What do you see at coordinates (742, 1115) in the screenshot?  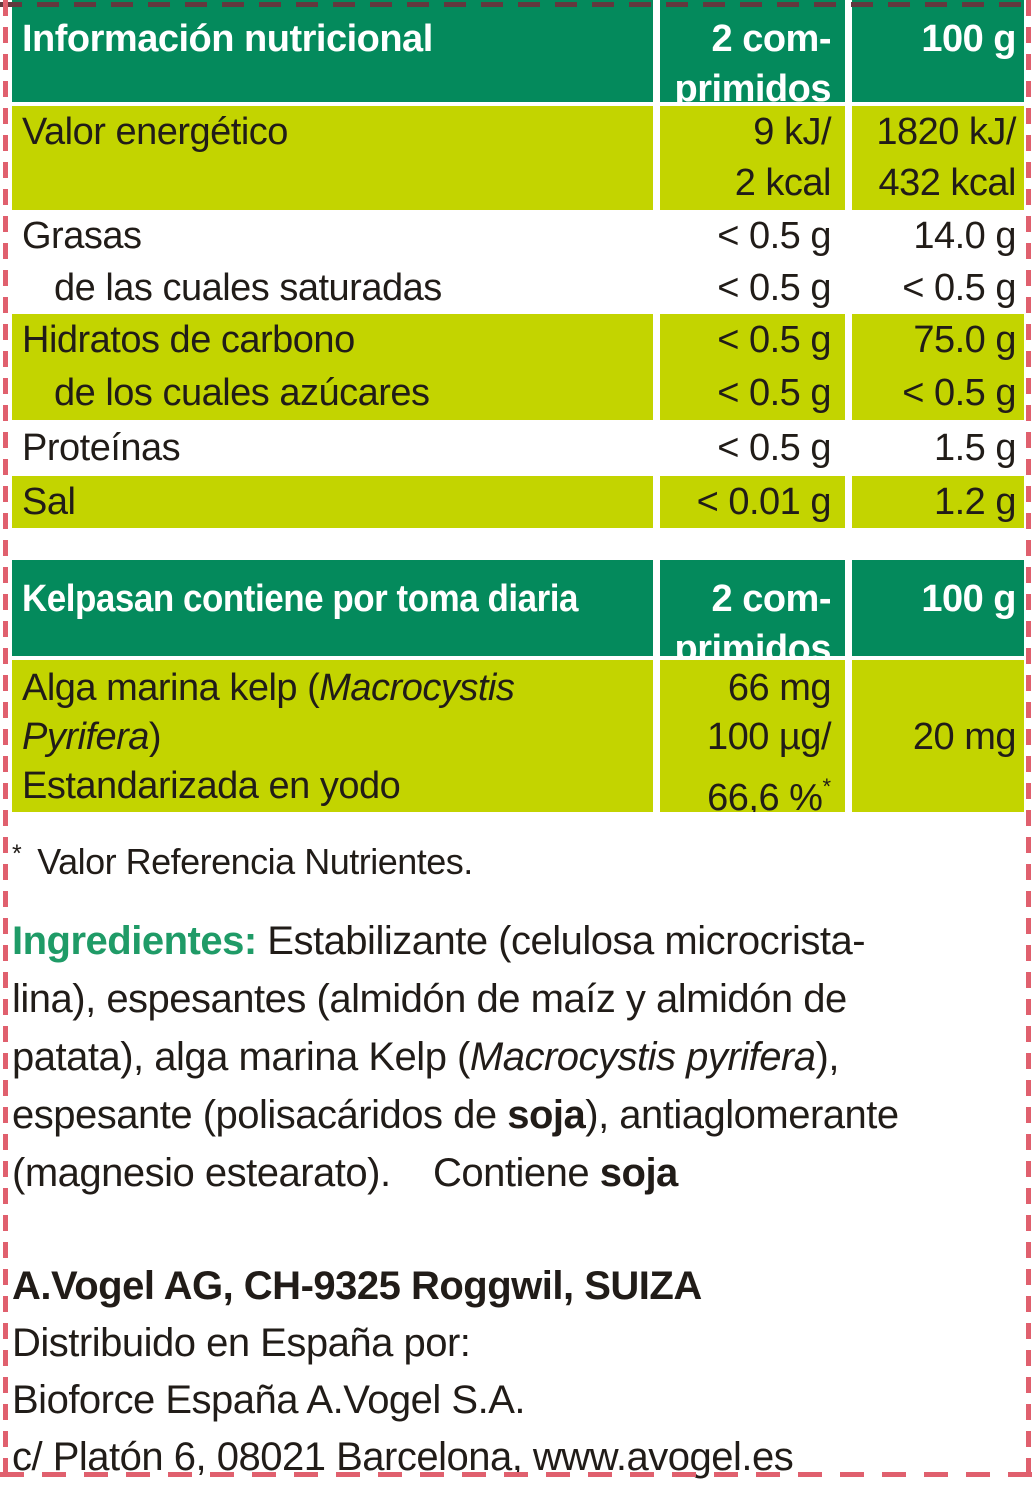 I see `text-segment: ), antiaglomerante` at bounding box center [742, 1115].